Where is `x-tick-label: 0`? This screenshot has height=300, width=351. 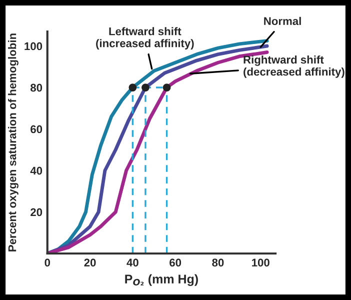 x-tick-label: 0 is located at coordinates (47, 262).